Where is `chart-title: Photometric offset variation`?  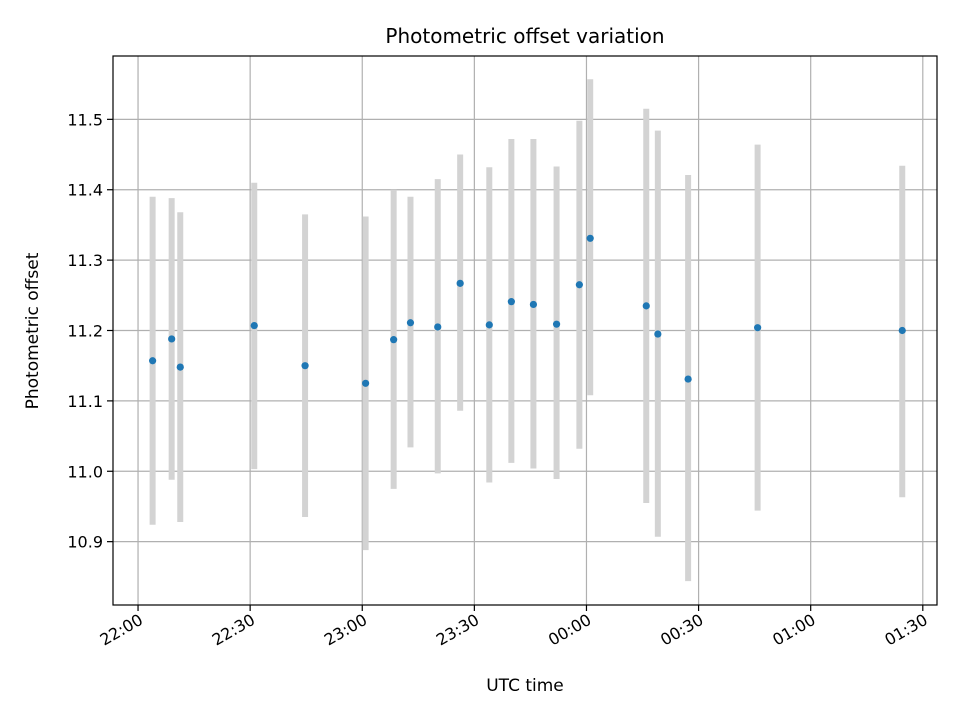 chart-title: Photometric offset variation is located at coordinates (524, 36).